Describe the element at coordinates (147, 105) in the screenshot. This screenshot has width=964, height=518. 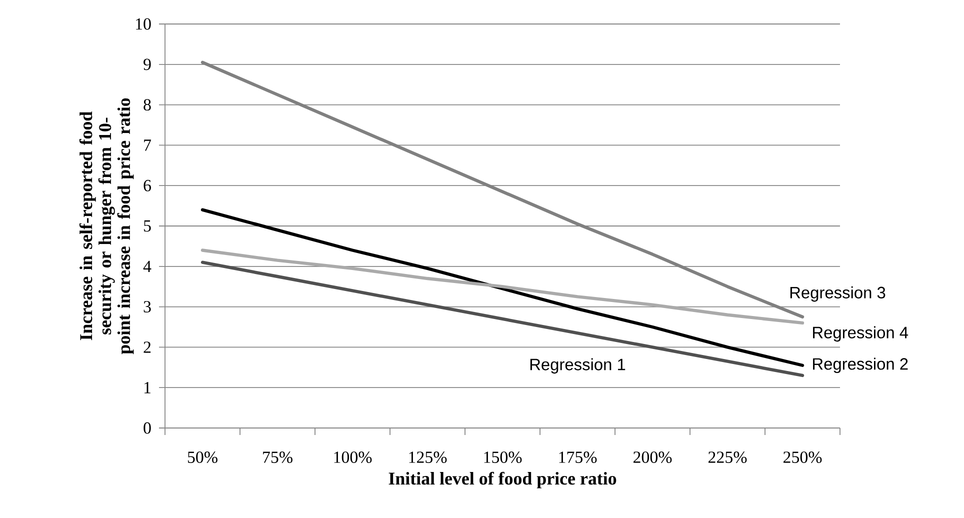
I see `y-tick-label: 8` at that location.